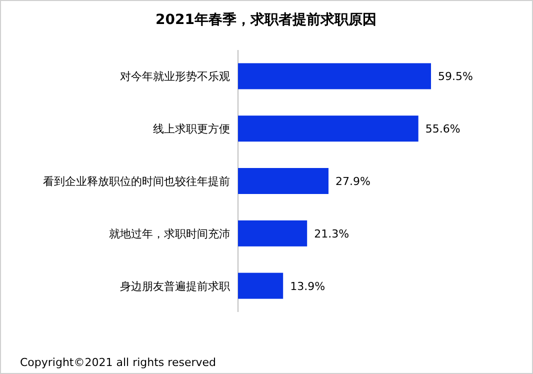  I want to click on y-tick-label: 线上求职更方便, so click(191, 129).